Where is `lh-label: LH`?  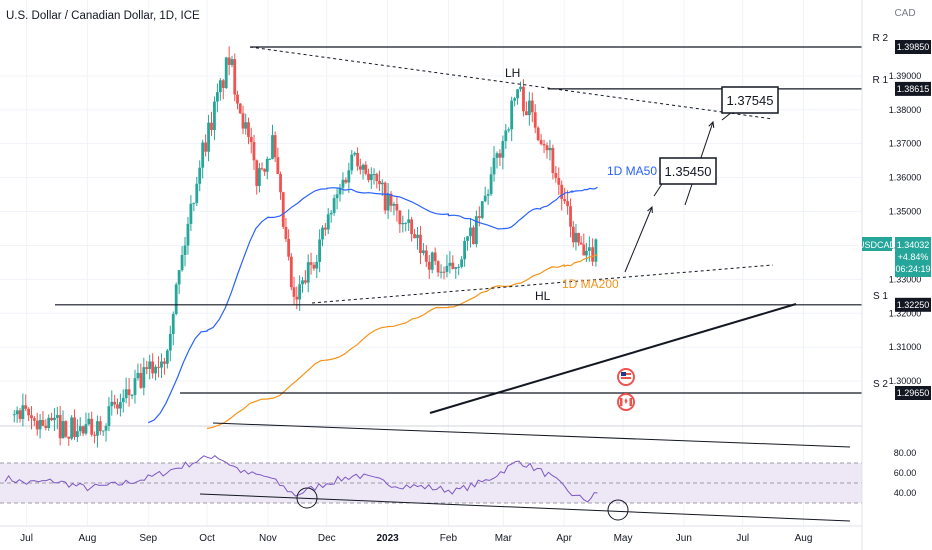 lh-label: LH is located at coordinates (512, 73).